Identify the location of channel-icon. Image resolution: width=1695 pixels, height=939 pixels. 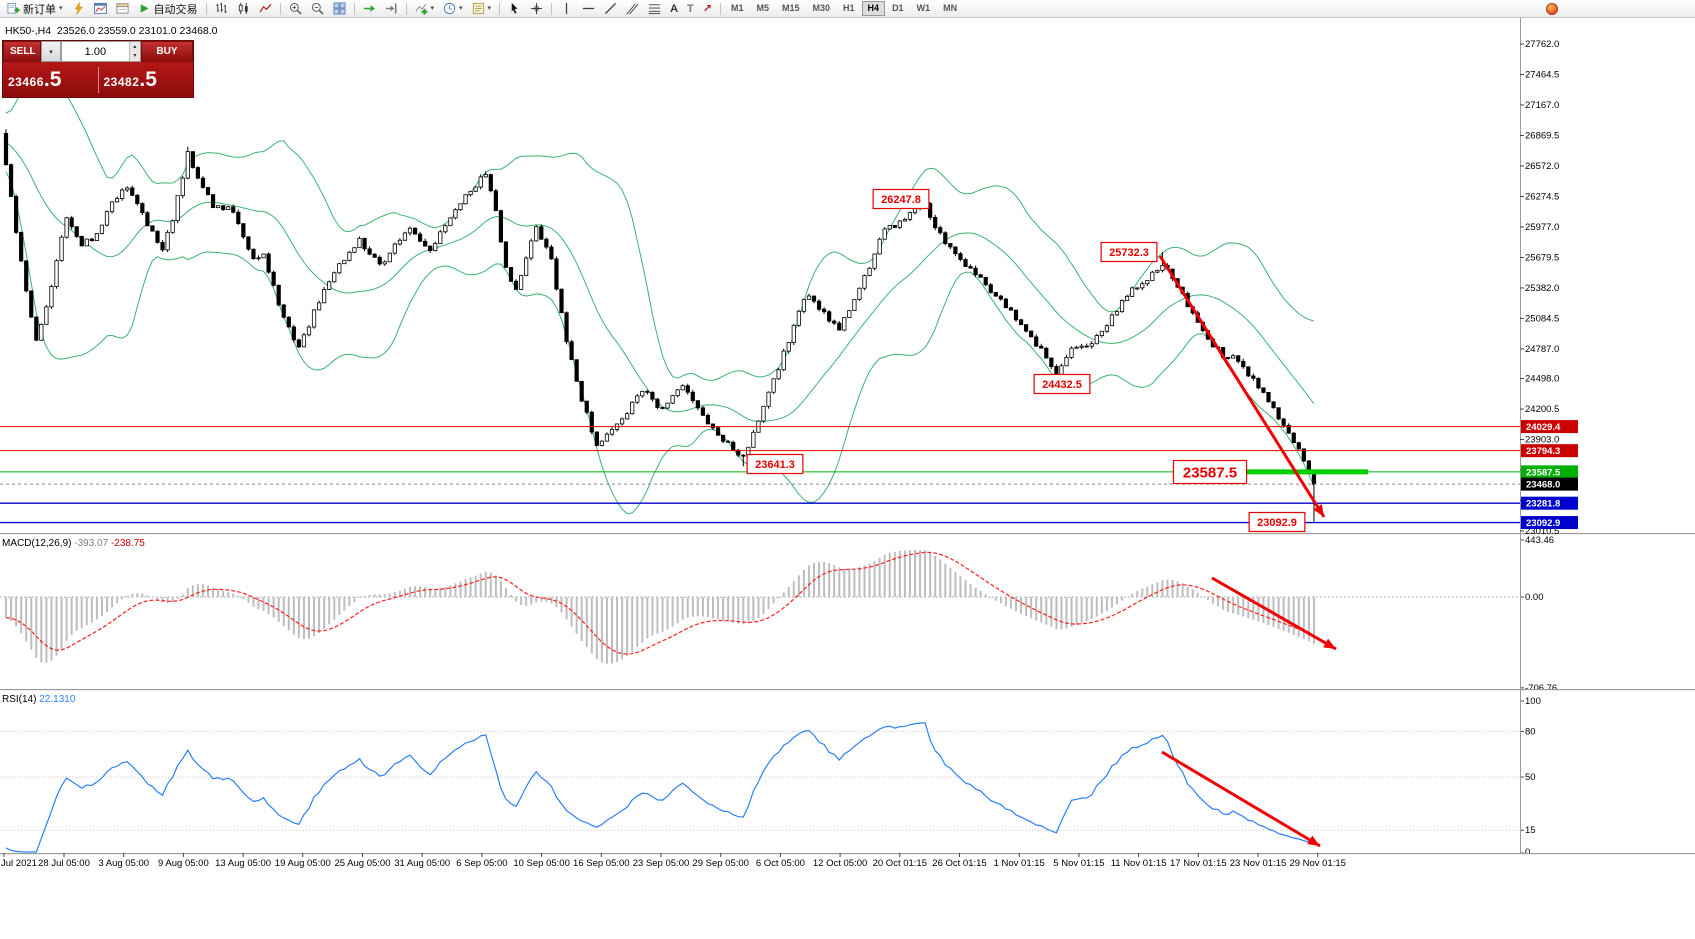
(632, 9).